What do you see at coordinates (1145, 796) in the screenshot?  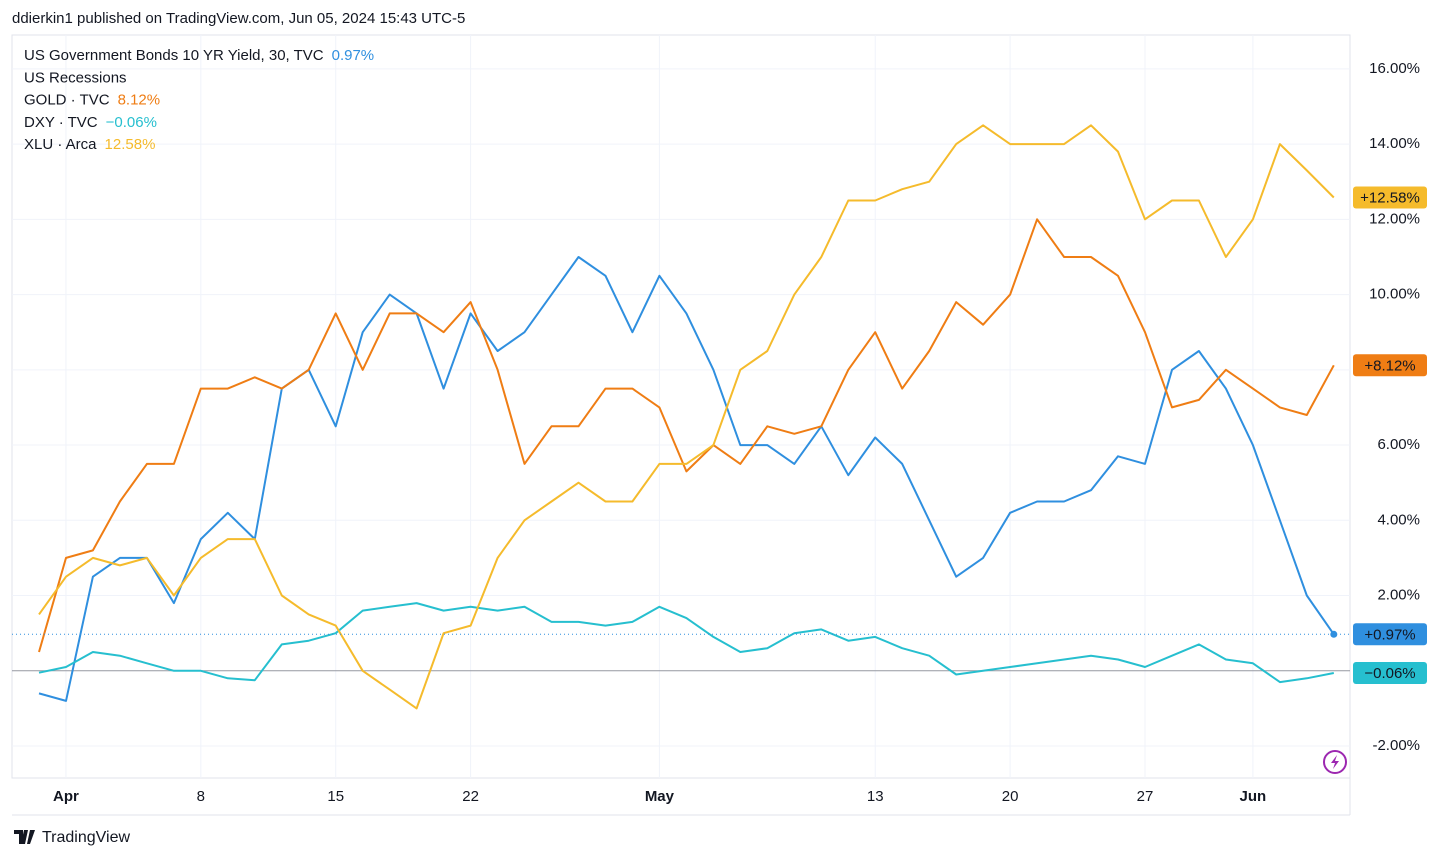 I see `x-tick-label: 27` at bounding box center [1145, 796].